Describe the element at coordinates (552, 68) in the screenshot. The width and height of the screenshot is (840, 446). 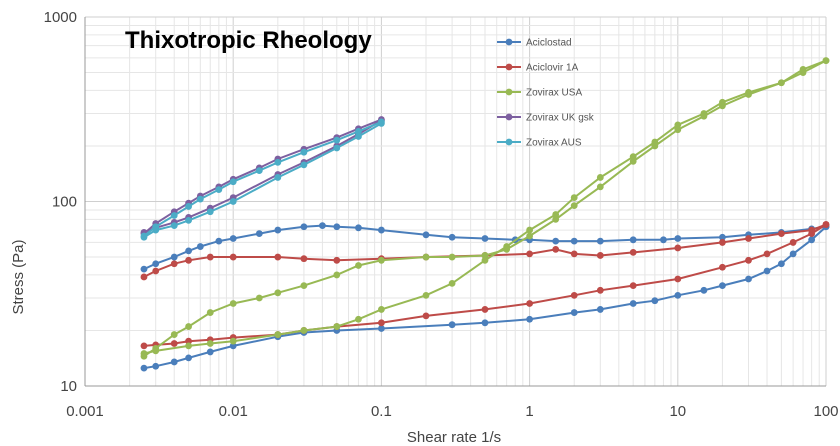
I see `legend-label-aciclovir-1a: Aciclovir 1A` at that location.